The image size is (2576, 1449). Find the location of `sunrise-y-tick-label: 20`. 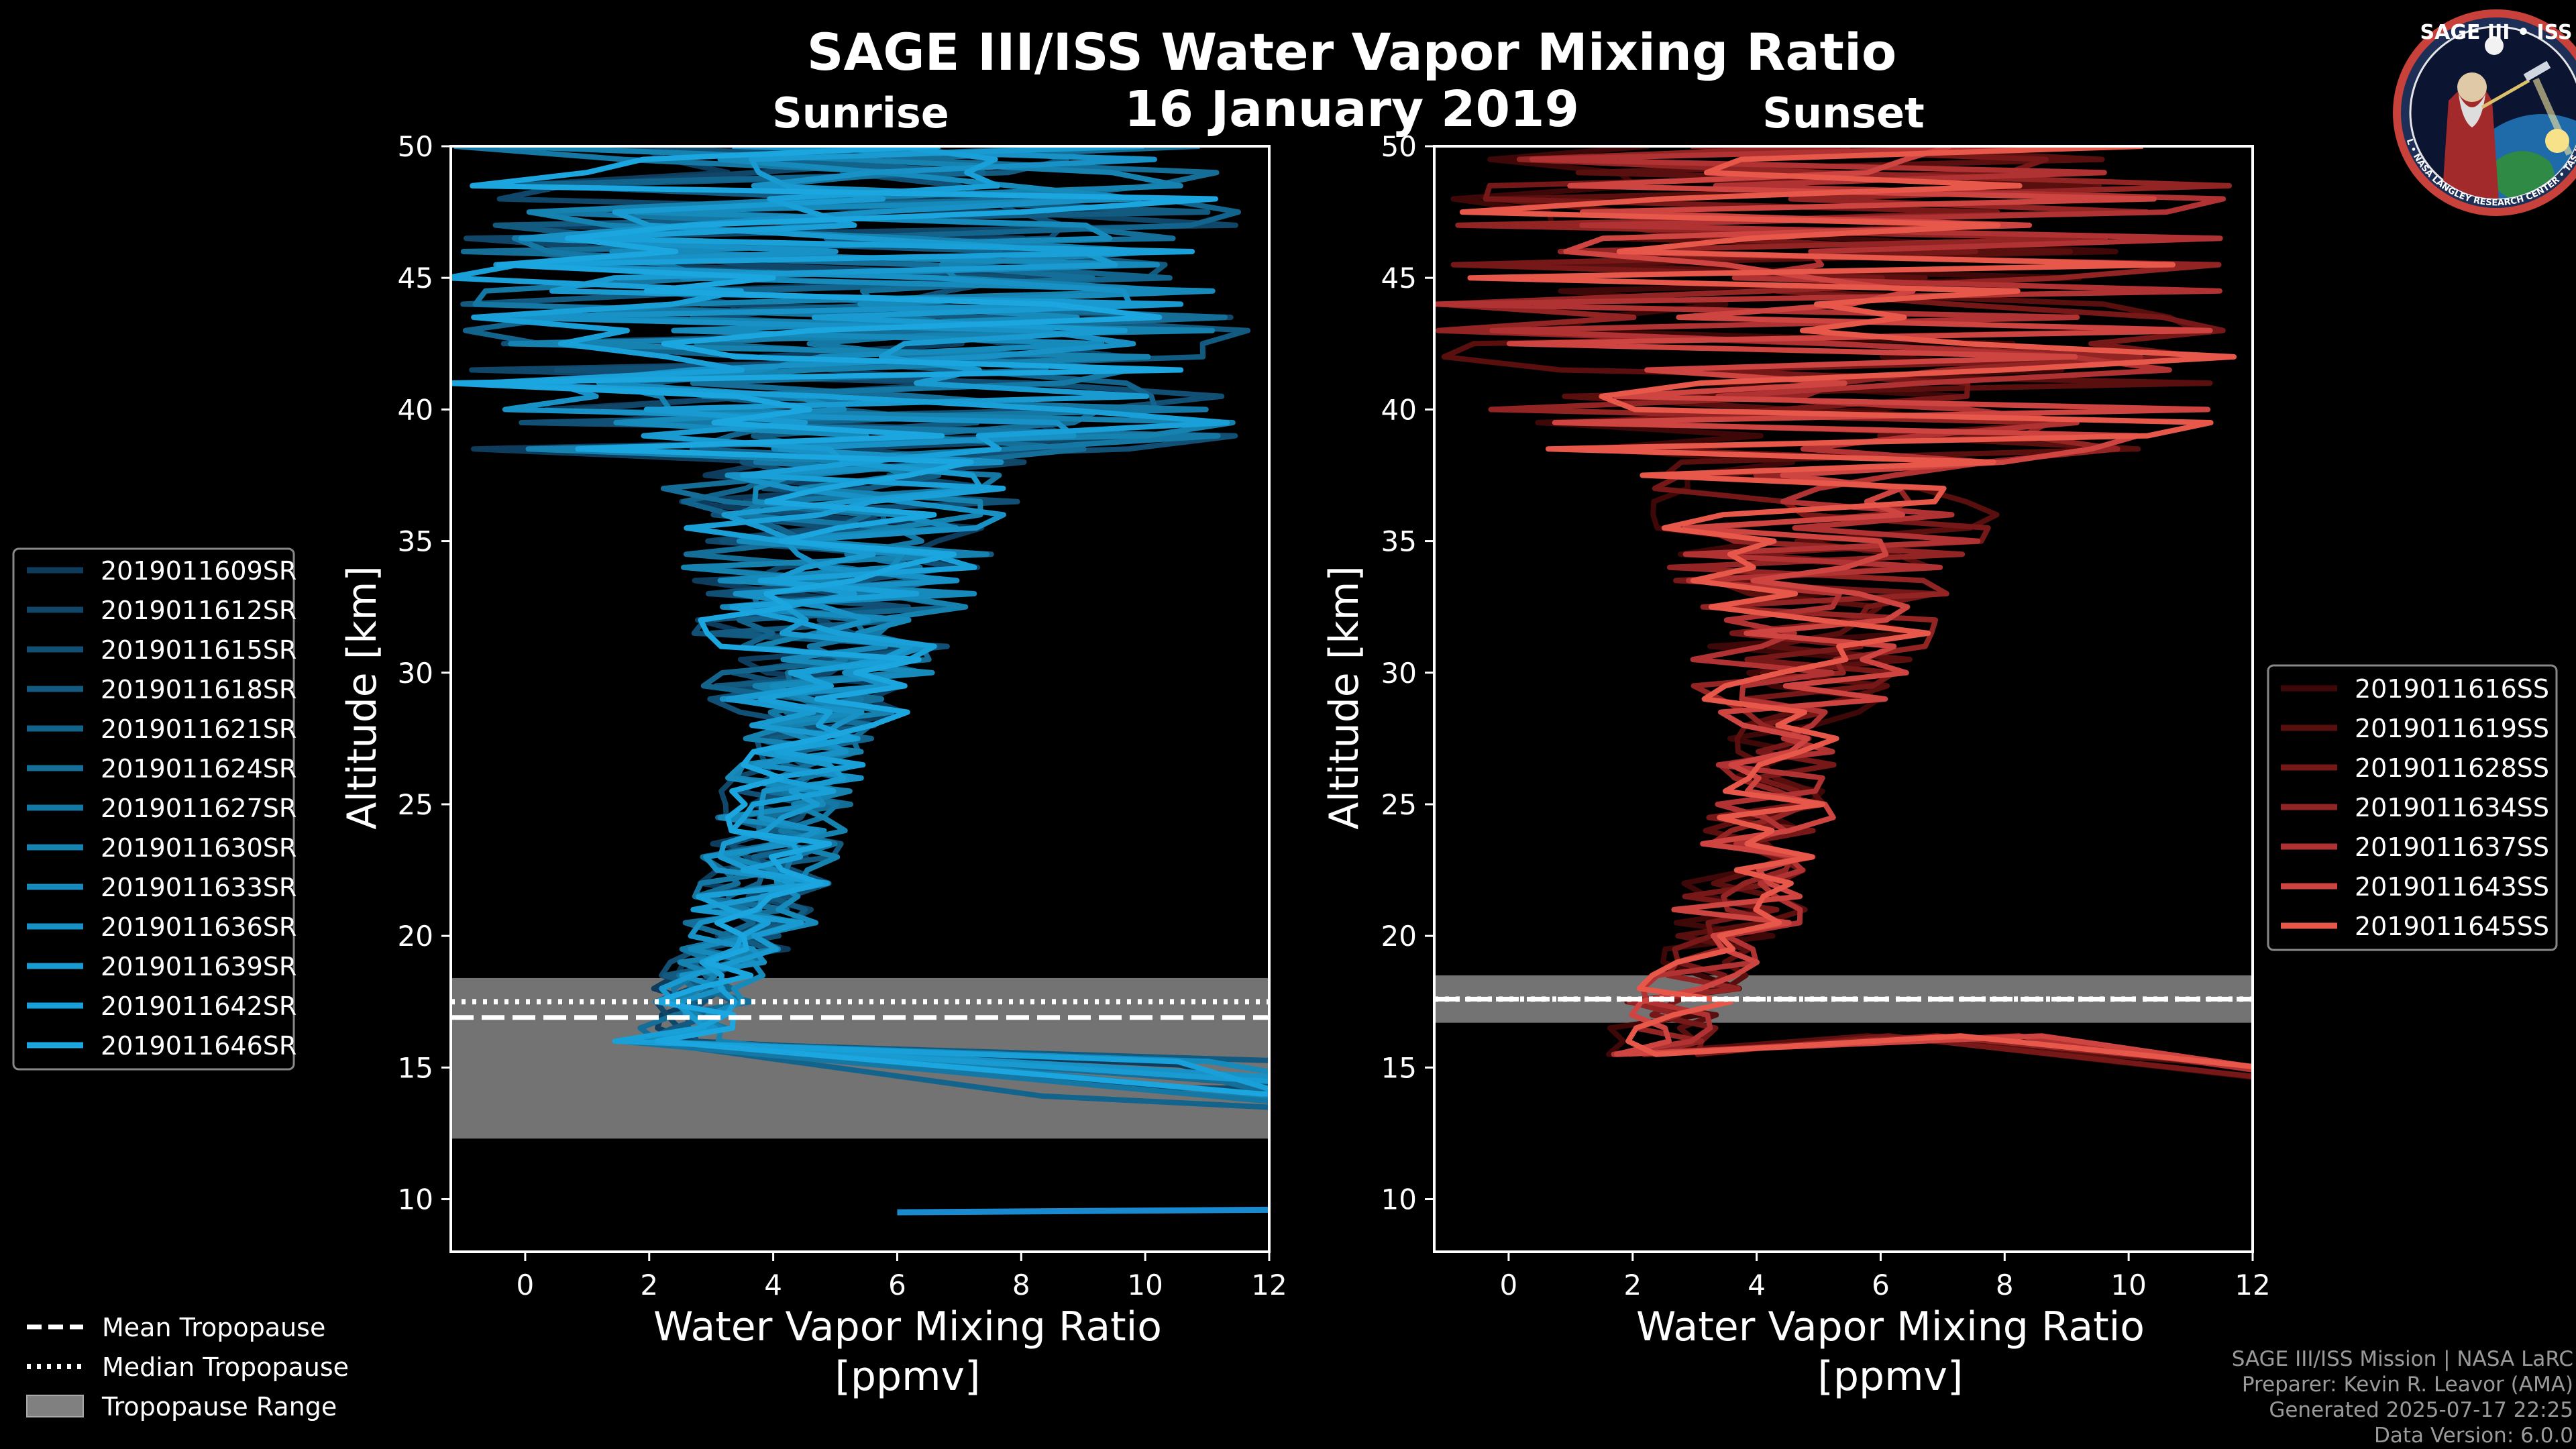

sunrise-y-tick-label: 20 is located at coordinates (415, 936).